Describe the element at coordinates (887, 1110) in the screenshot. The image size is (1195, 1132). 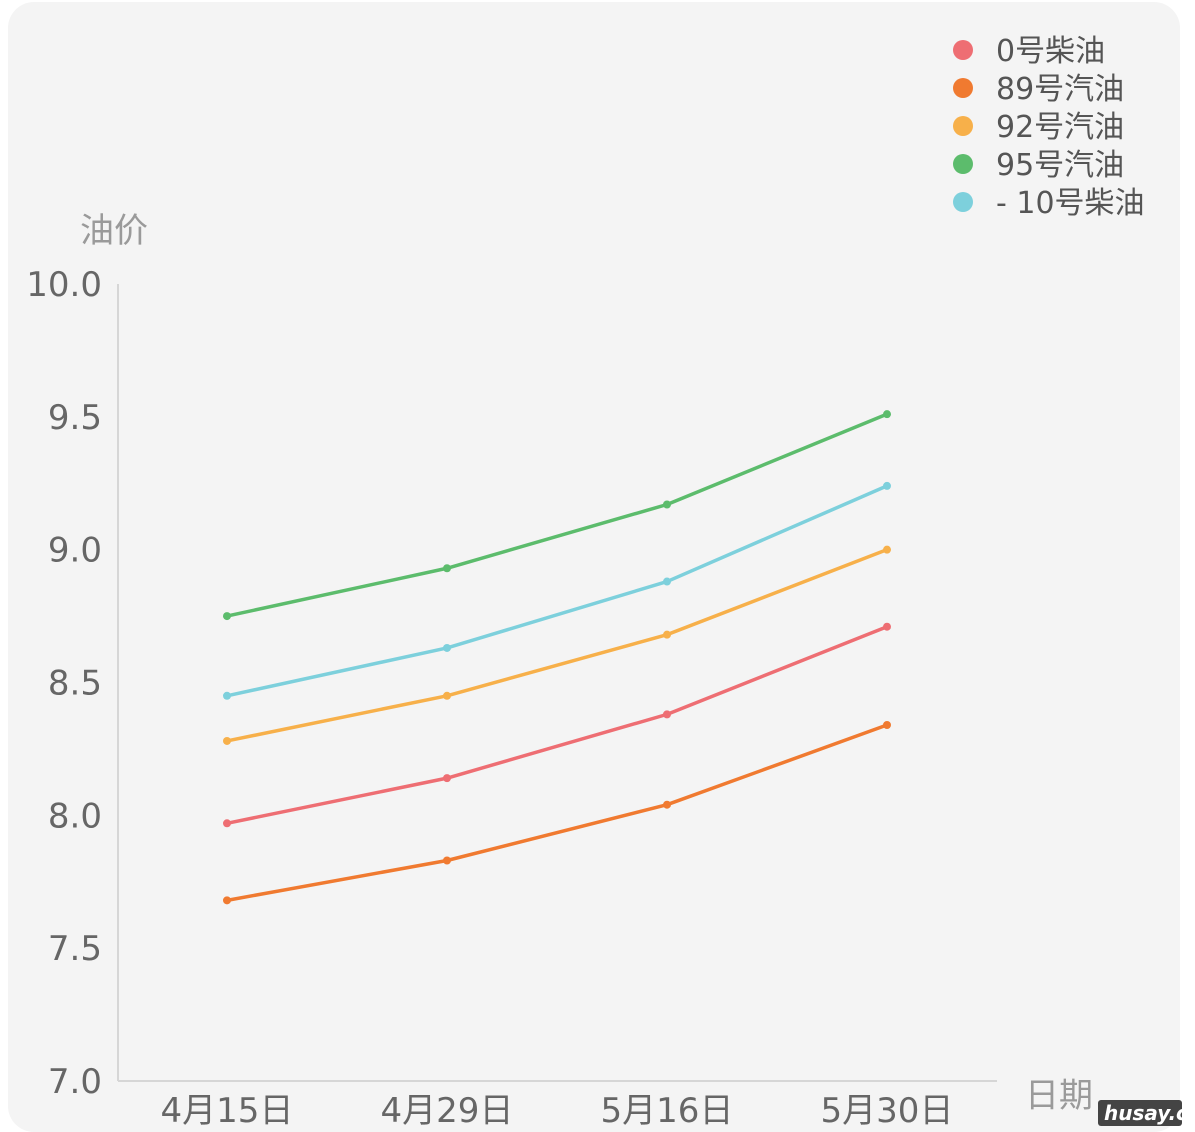
I see `x-tick-label: 5月30日` at that location.